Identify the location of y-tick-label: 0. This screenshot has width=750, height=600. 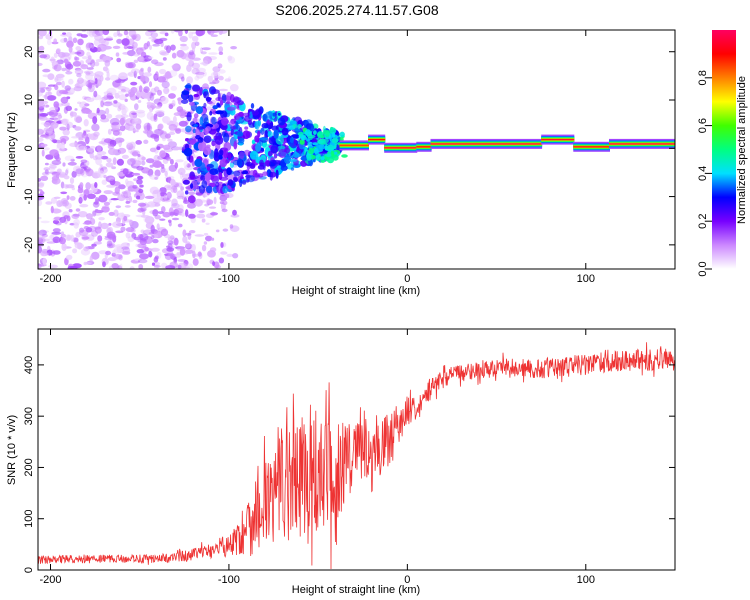
(29, 570).